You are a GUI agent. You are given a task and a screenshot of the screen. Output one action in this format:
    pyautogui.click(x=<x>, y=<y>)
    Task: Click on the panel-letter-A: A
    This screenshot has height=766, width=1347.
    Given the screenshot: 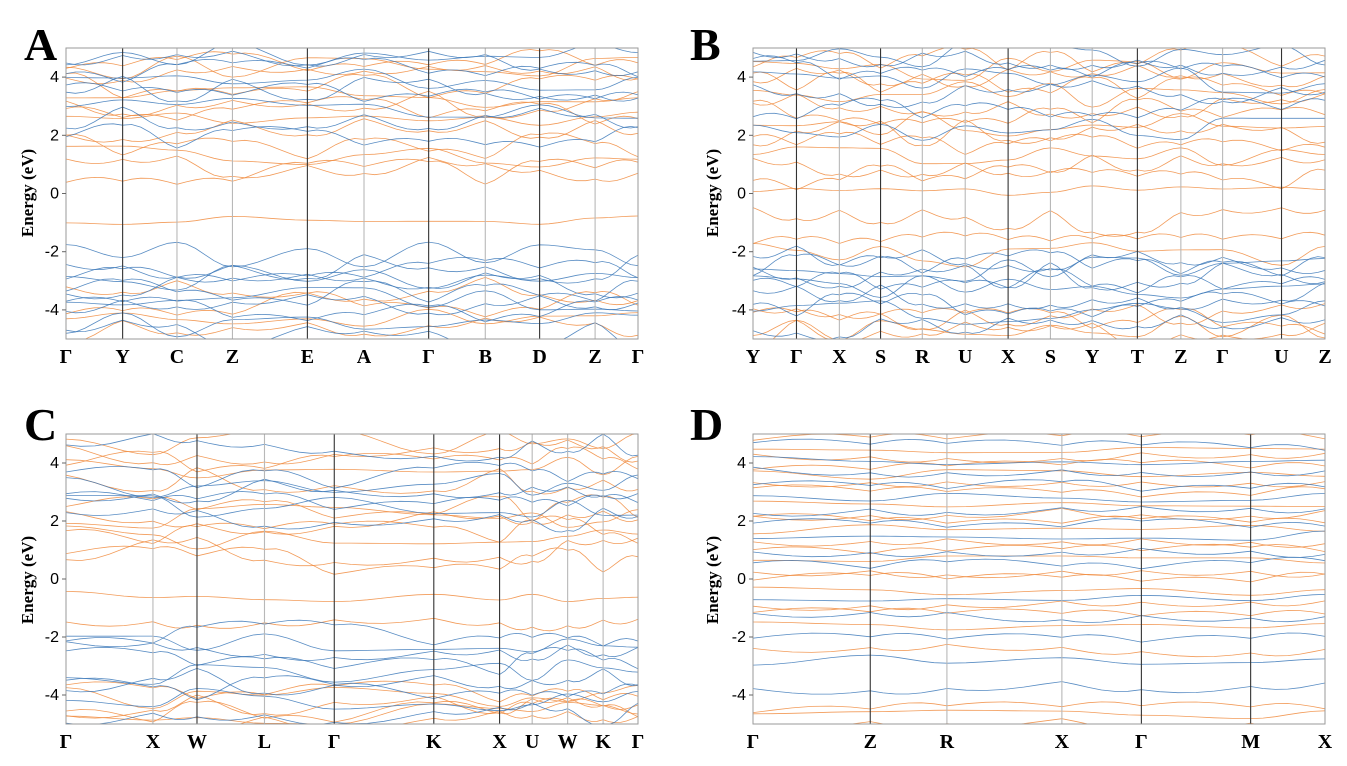 What is the action you would take?
    pyautogui.click(x=40, y=44)
    